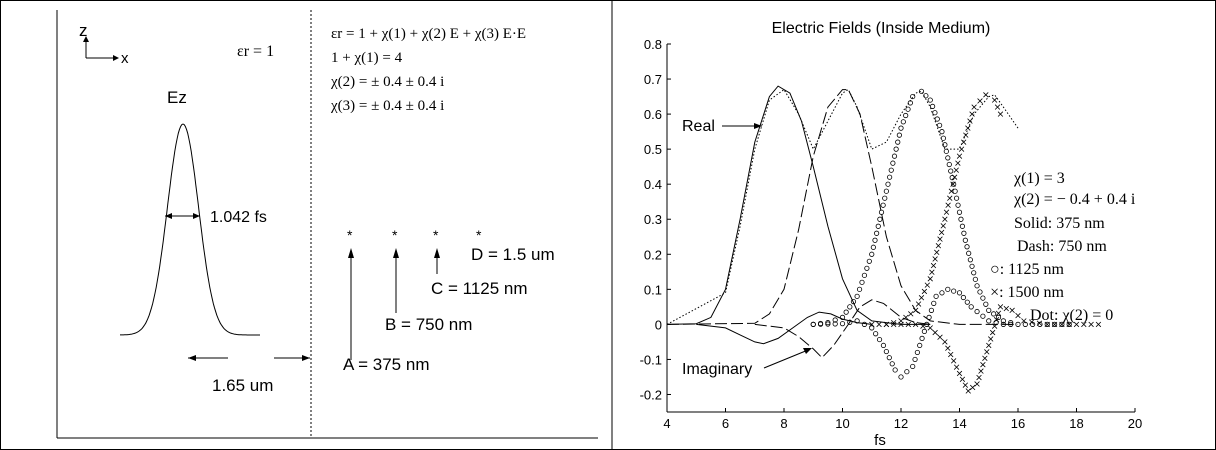  What do you see at coordinates (842, 329) in the screenshot?
I see `series-imaginary-750-nm` at bounding box center [842, 329].